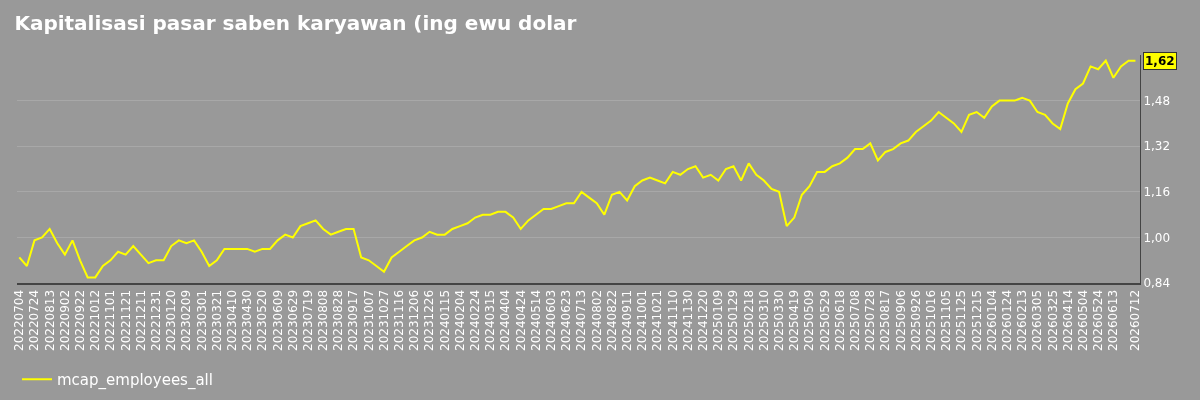 The height and width of the screenshot is (400, 1200). Describe the element at coordinates (611, 320) in the screenshot. I see `x-tick-label: 20240822` at that location.